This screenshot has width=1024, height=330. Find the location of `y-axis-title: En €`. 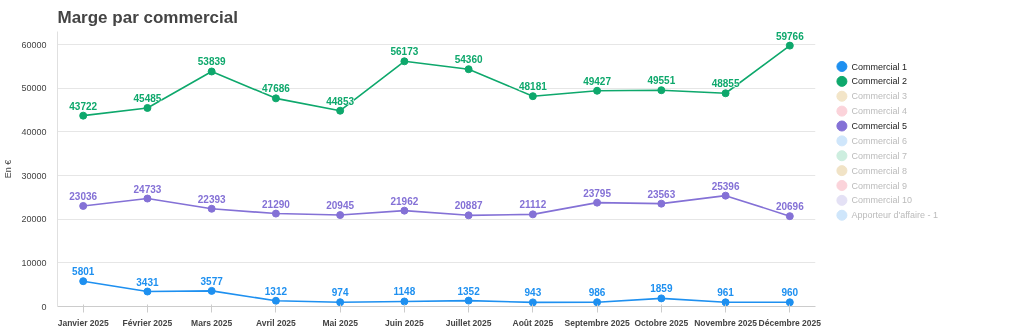

y-axis-title: En € is located at coordinates (8, 169).